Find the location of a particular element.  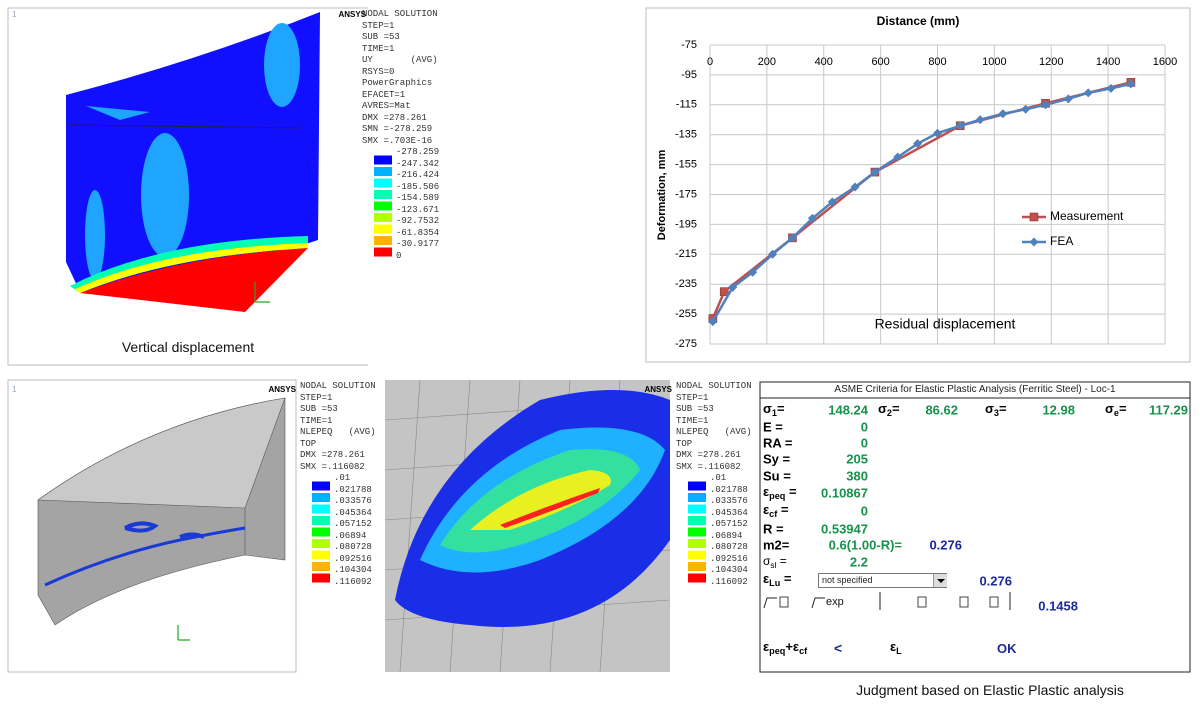

y-tick-label: -75 is located at coordinates (689, 45).